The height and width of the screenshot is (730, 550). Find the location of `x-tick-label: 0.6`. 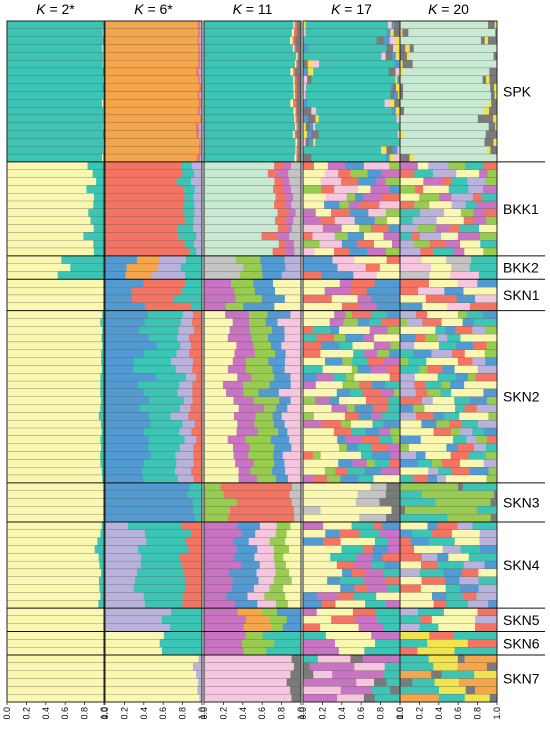

x-tick-label: 0.6 is located at coordinates (361, 713).